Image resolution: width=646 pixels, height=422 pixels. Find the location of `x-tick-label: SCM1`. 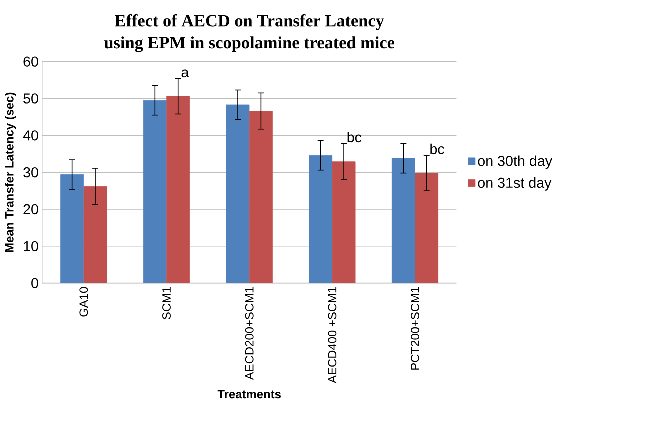

x-tick-label: SCM1 is located at coordinates (166, 303).